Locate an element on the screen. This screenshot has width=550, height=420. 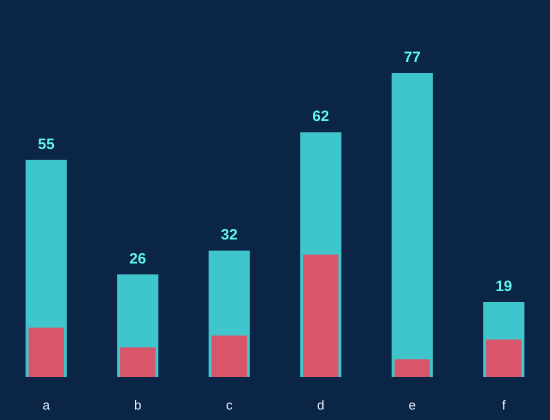
x-tick-label: a is located at coordinates (46, 405).